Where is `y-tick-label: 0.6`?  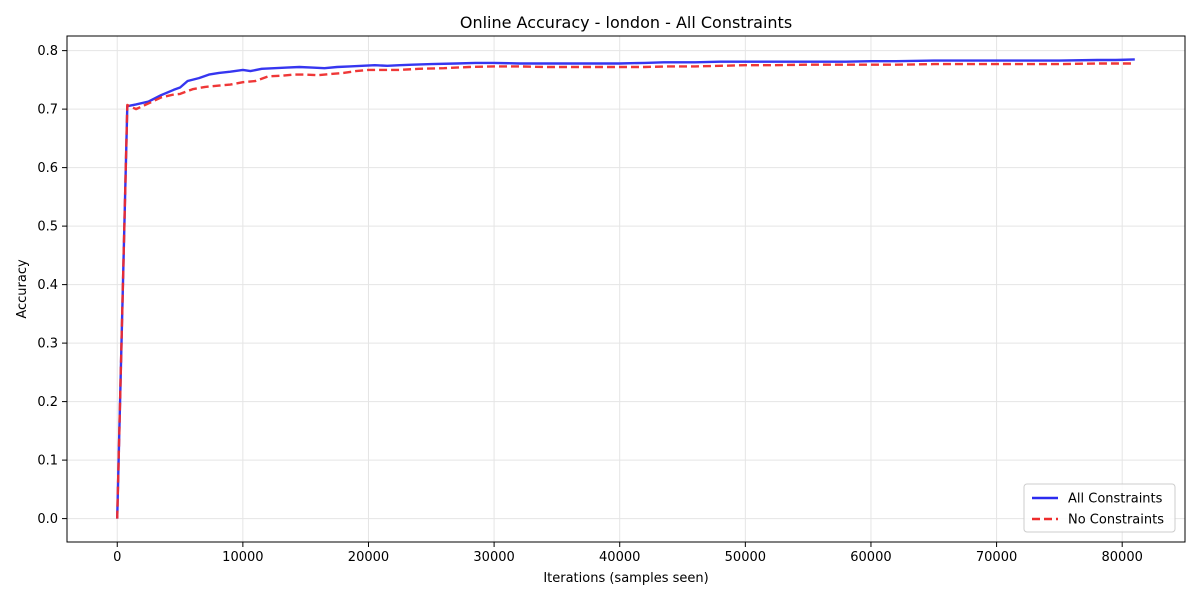 y-tick-label: 0.6 is located at coordinates (47, 168).